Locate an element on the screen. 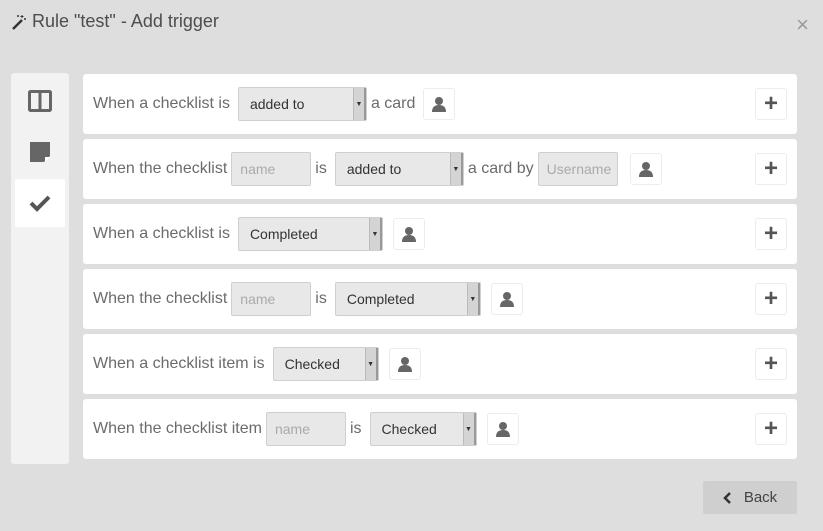  board-columns-icon is located at coordinates (40, 101).